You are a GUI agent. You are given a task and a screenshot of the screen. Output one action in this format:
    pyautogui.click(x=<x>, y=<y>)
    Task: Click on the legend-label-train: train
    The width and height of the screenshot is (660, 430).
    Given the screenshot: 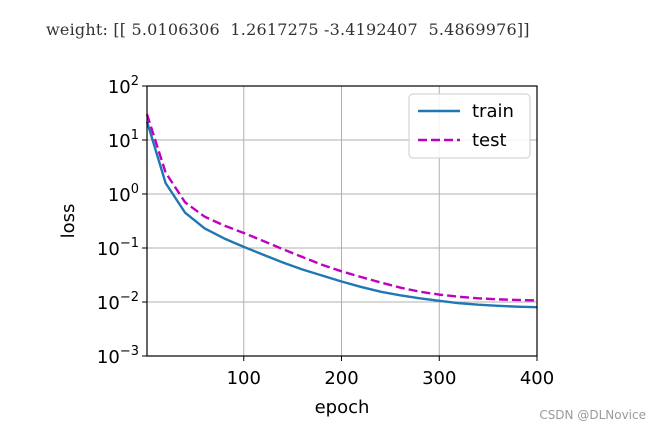 What is the action you would take?
    pyautogui.click(x=493, y=111)
    